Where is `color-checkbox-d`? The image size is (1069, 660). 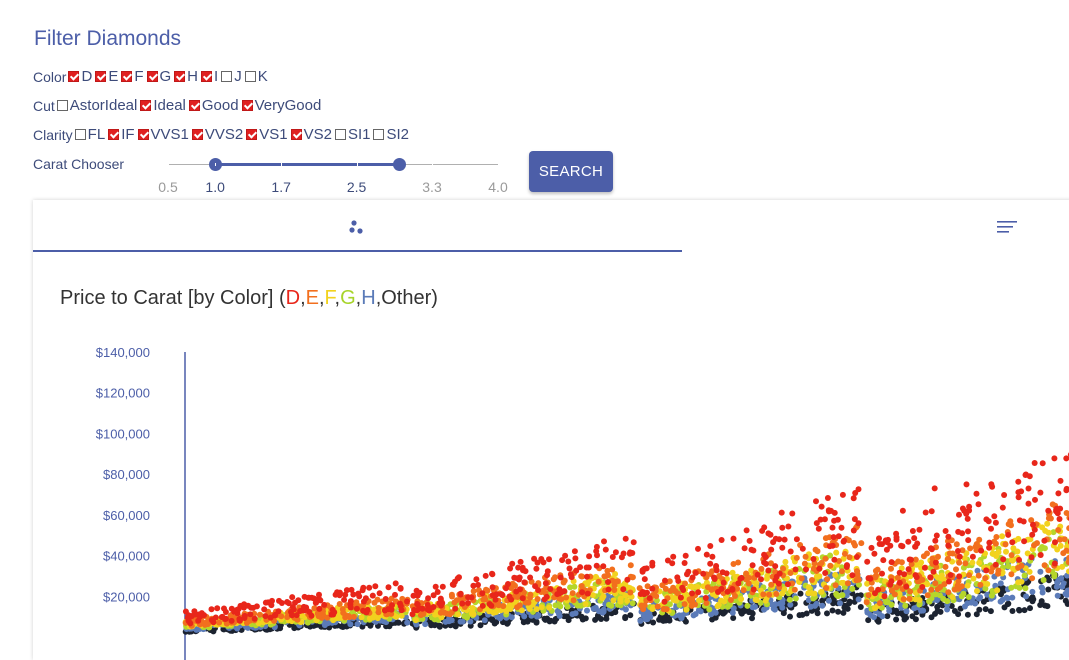
color-checkbox-d is located at coordinates (74, 76).